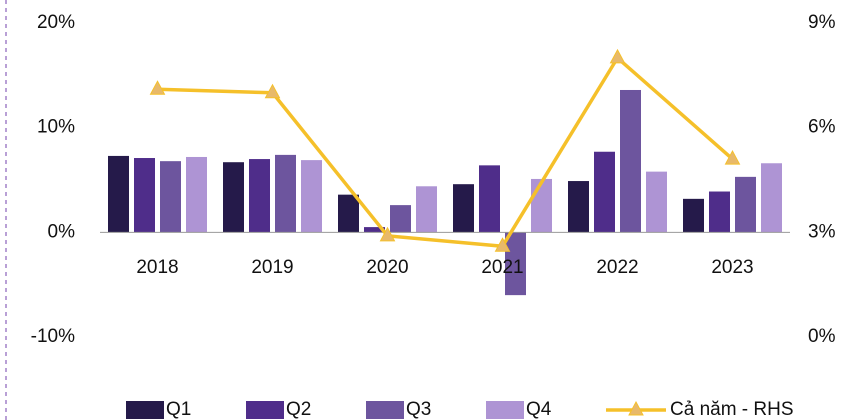 This screenshot has height=420, width=866. I want to click on y2-tick-label: 3%, so click(822, 231).